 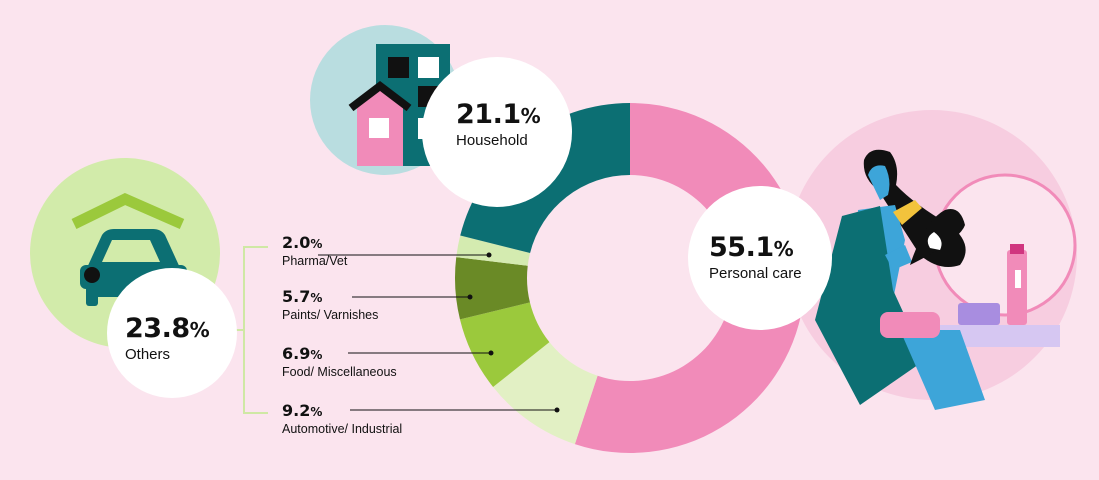 What do you see at coordinates (148, 354) in the screenshot?
I see `others-category: Others` at bounding box center [148, 354].